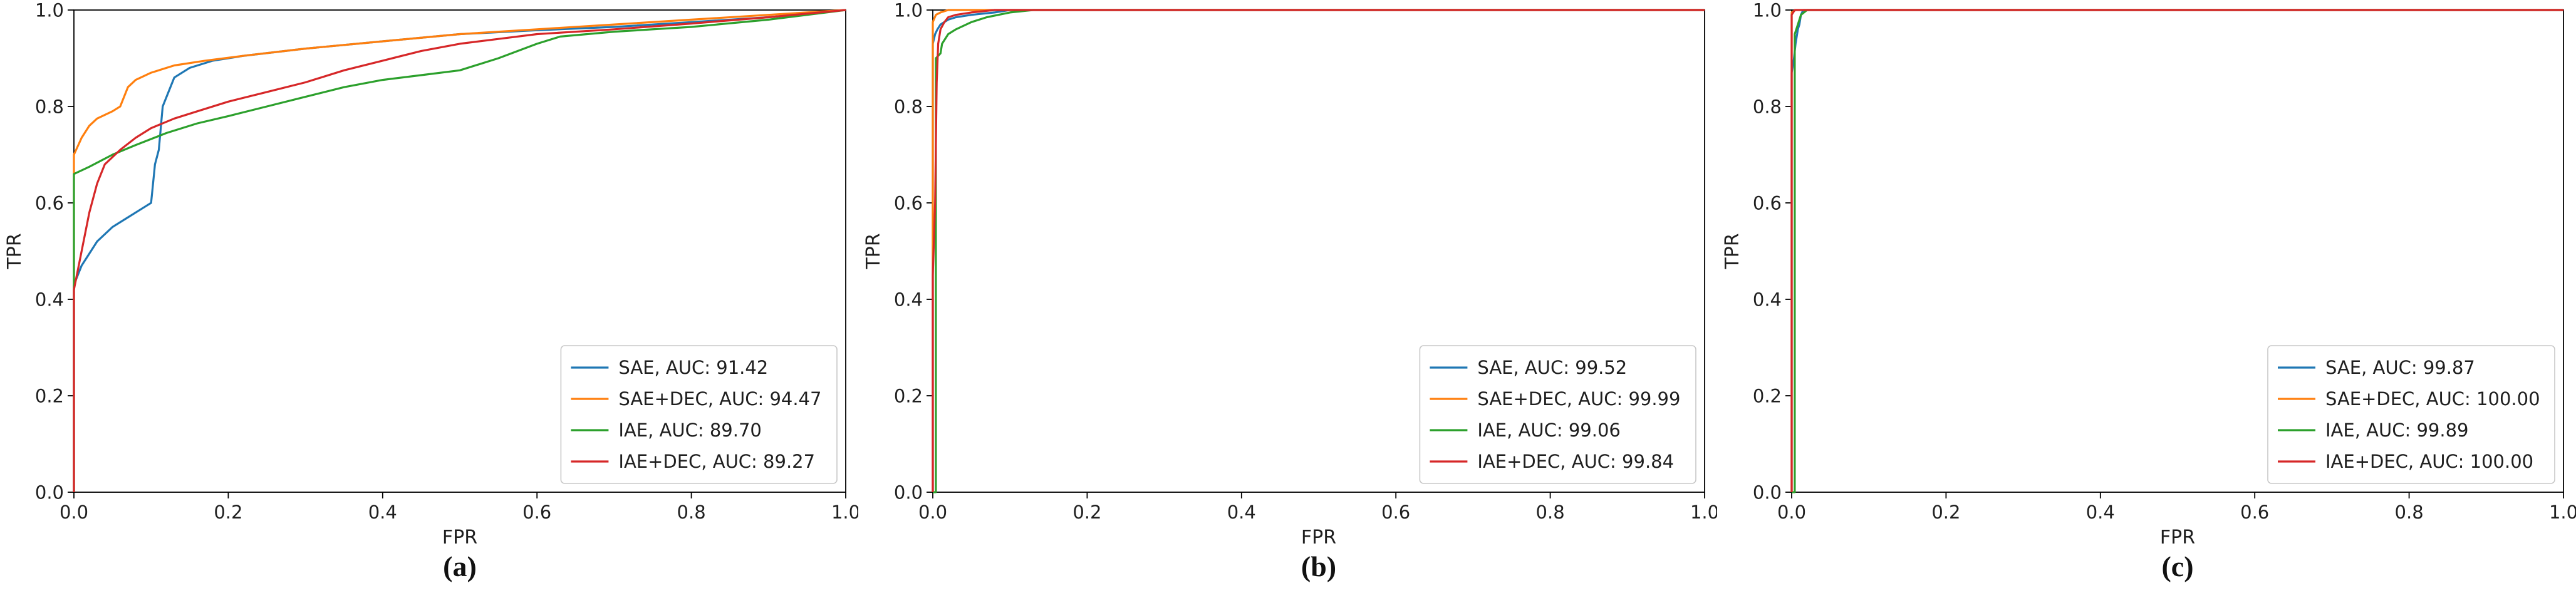 The image size is (2576, 593). I want to click on legend-label-iae: IAE, AUC: 99.89, so click(2396, 430).